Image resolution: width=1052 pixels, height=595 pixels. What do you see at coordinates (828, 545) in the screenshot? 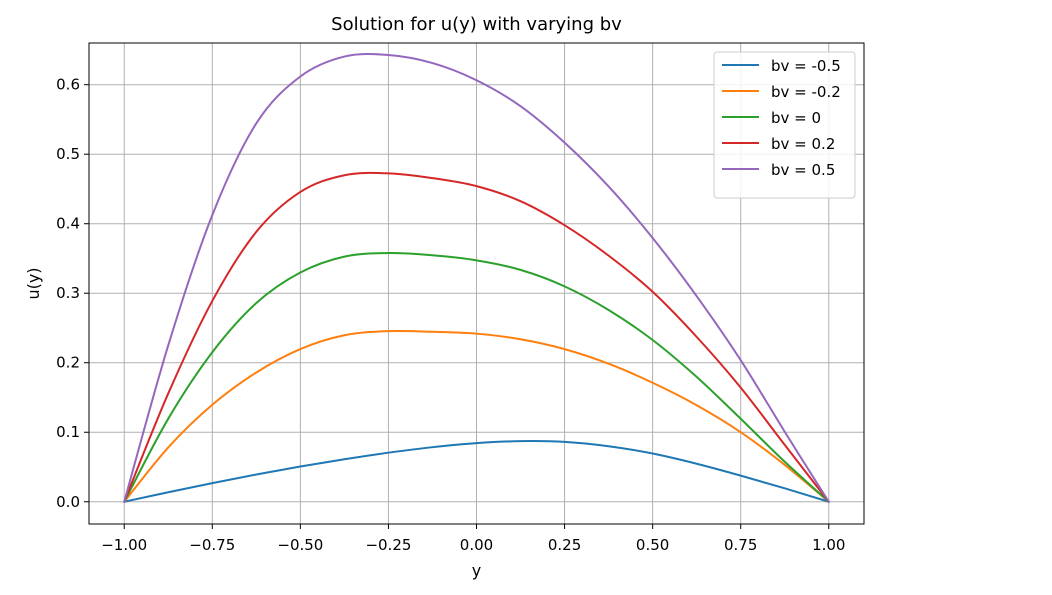
I see `x-tick-label: 1.00` at bounding box center [828, 545].